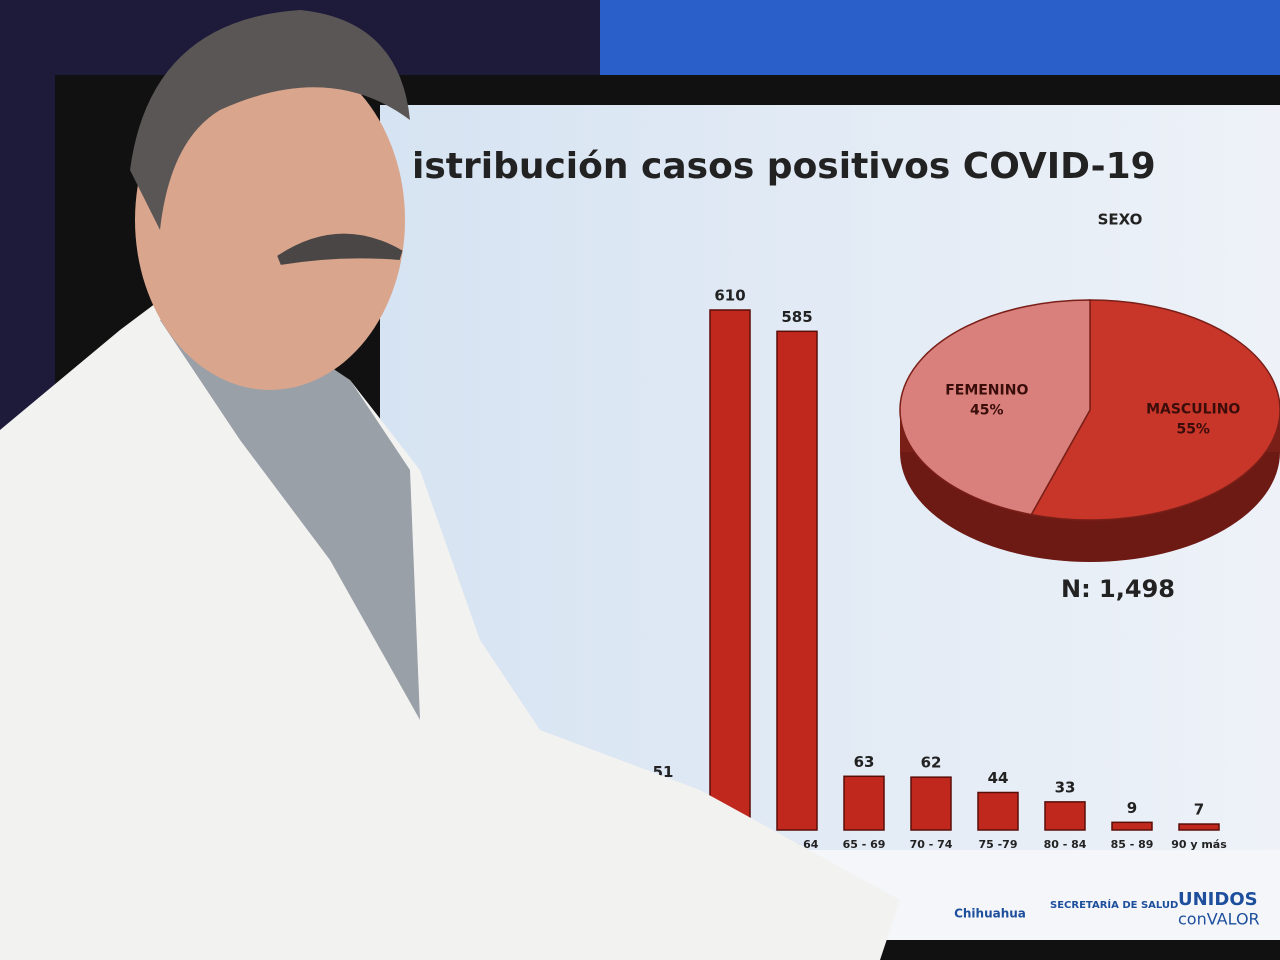 The width and height of the screenshot is (1280, 960). What do you see at coordinates (340, 249) in the screenshot?
I see `mustache` at bounding box center [340, 249].